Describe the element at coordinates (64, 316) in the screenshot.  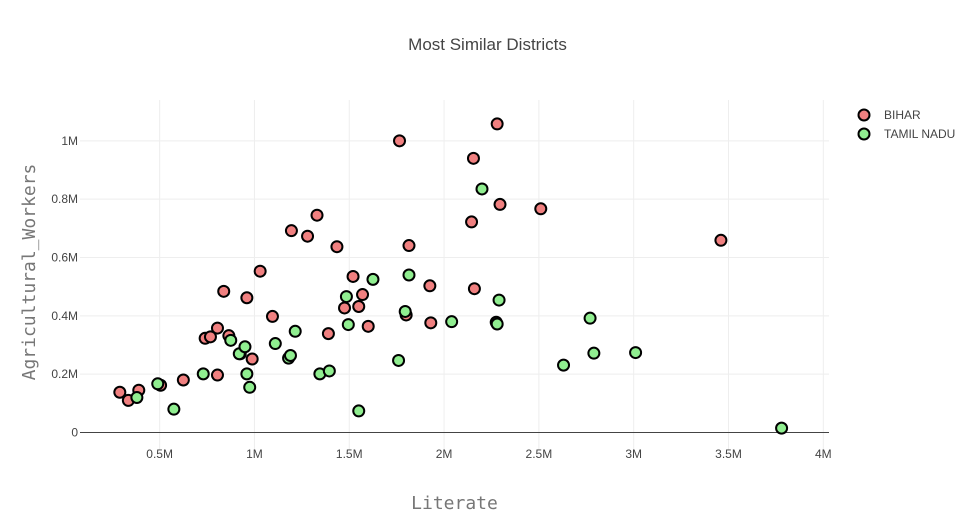
I see `y-tick-label: 0.4M` at that location.